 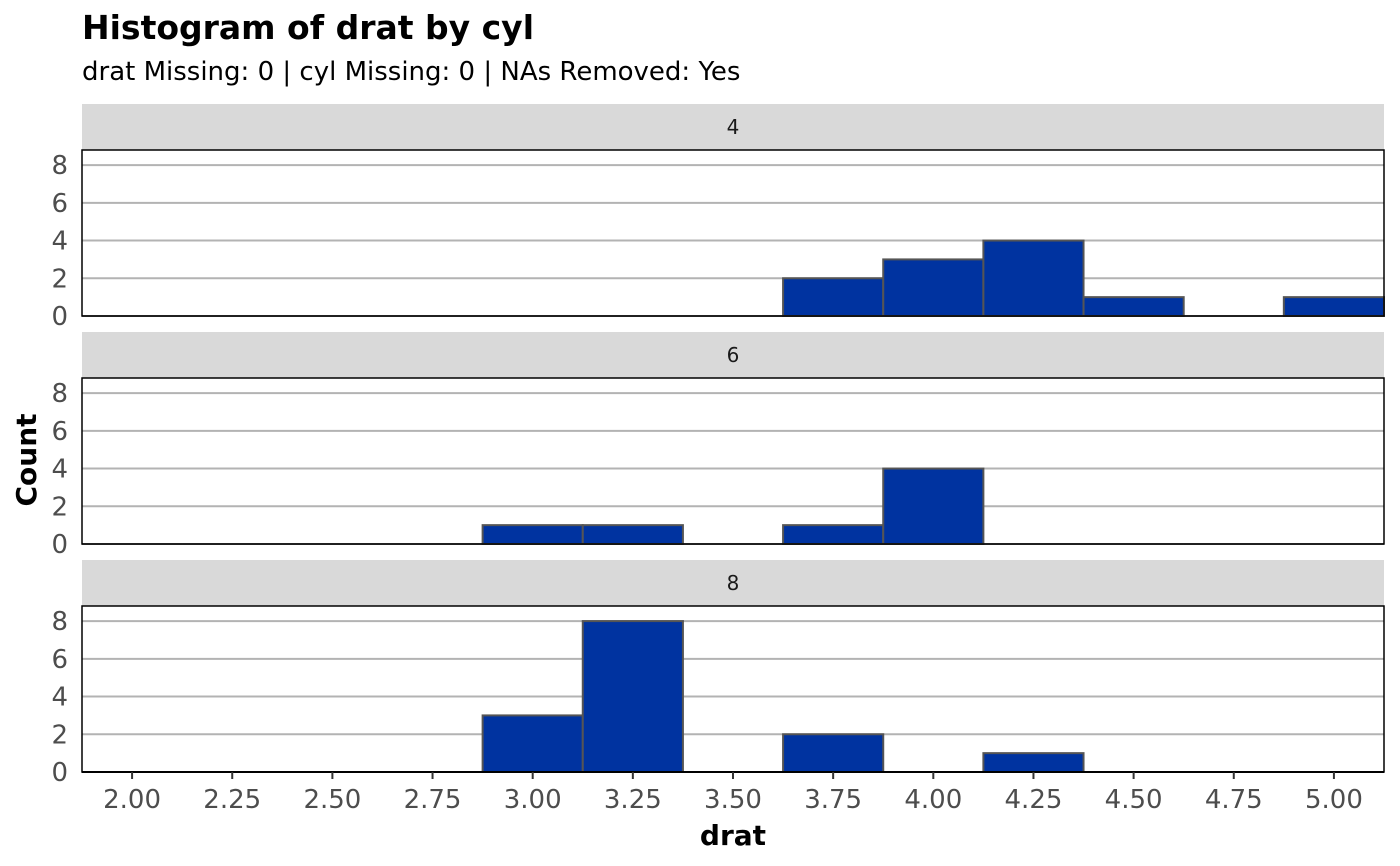 I want to click on x-tick-label: 3.00, so click(x=533, y=800).